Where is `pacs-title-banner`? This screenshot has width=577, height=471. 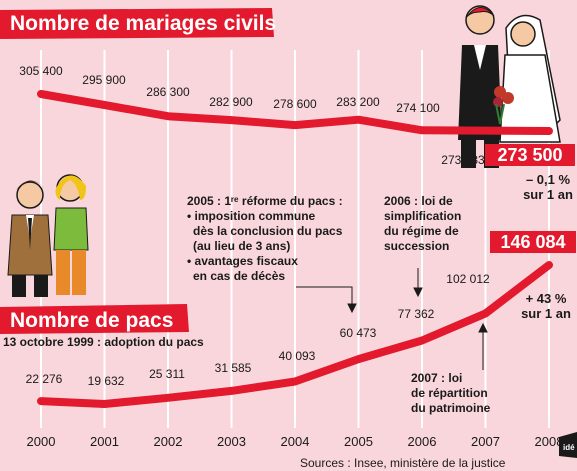
pacs-title-banner is located at coordinates (94, 319).